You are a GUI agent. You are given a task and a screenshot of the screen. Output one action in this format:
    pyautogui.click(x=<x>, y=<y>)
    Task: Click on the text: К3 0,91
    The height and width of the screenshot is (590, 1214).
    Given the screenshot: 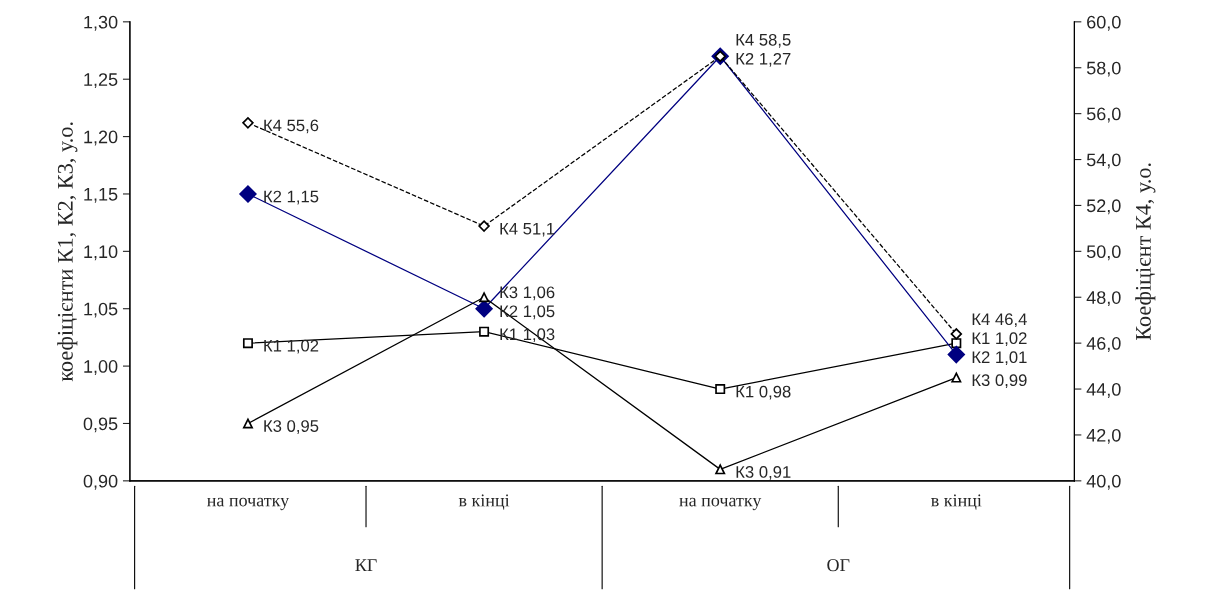 What is the action you would take?
    pyautogui.click(x=763, y=473)
    